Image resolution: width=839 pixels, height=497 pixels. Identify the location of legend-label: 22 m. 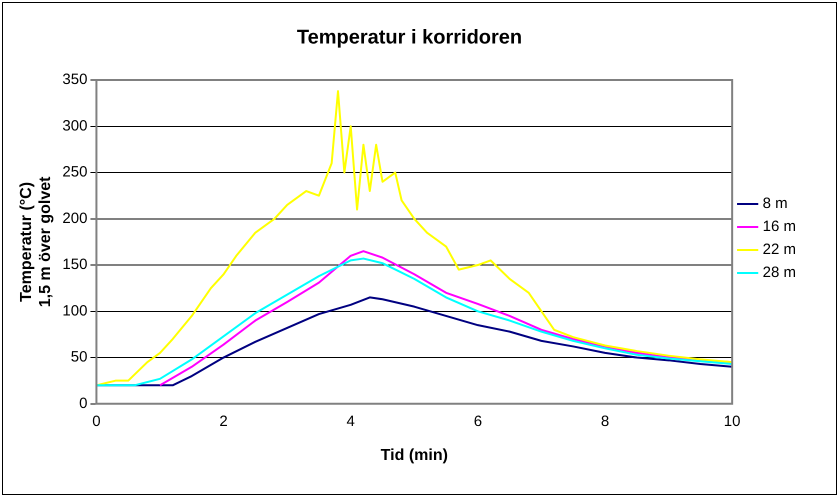
(779, 249).